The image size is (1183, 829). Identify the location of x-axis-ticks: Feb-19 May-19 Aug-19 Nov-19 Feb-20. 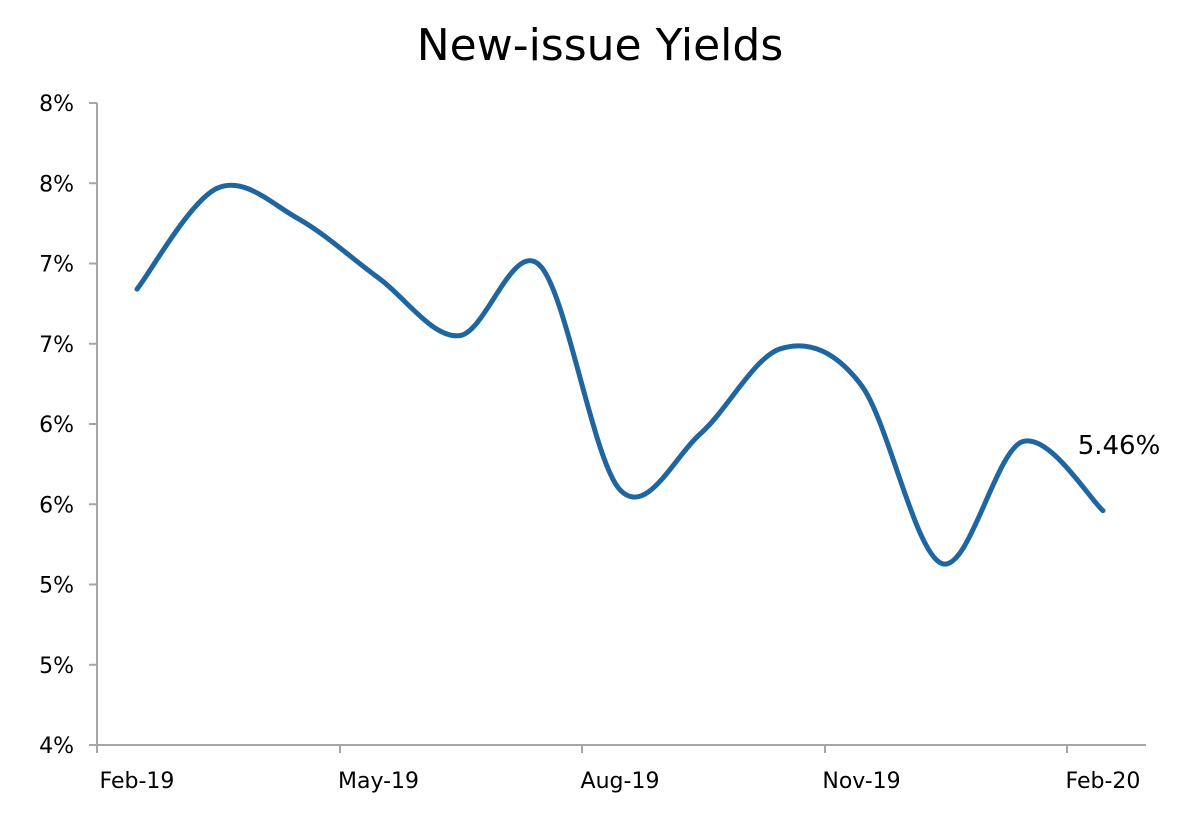
(618, 769).